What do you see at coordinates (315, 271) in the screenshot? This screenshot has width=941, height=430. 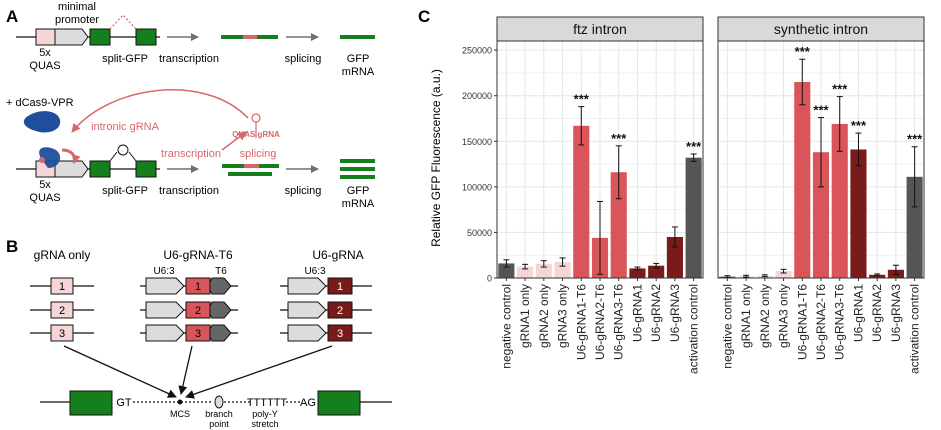 I see `u6-label-u6-group: U6:3` at bounding box center [315, 271].